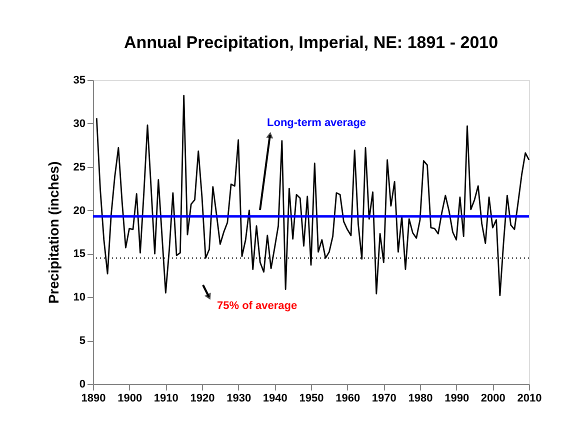 This screenshot has height=434, width=579. I want to click on x-tick-label: 1960, so click(348, 398).